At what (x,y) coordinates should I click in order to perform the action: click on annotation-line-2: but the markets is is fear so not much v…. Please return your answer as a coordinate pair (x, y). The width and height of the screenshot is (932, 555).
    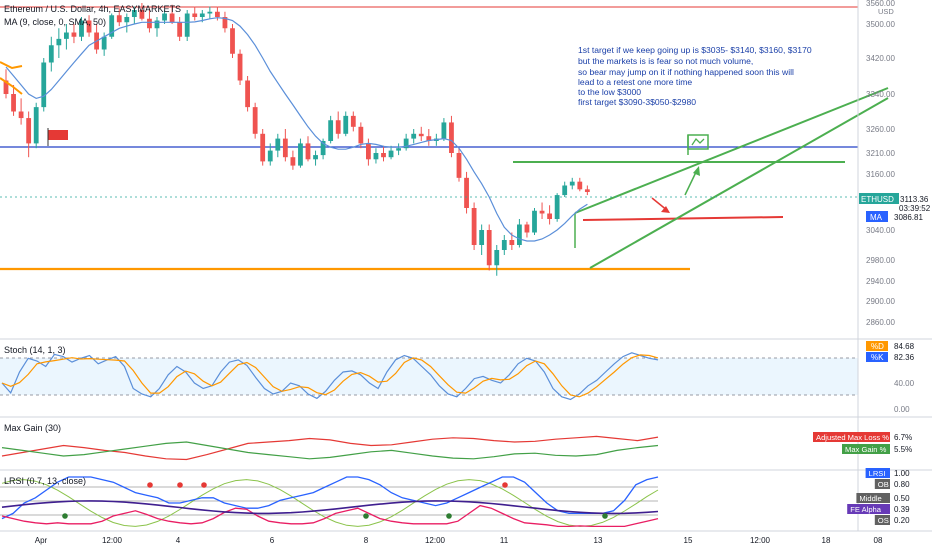
    Looking at the image, I should click on (665, 61).